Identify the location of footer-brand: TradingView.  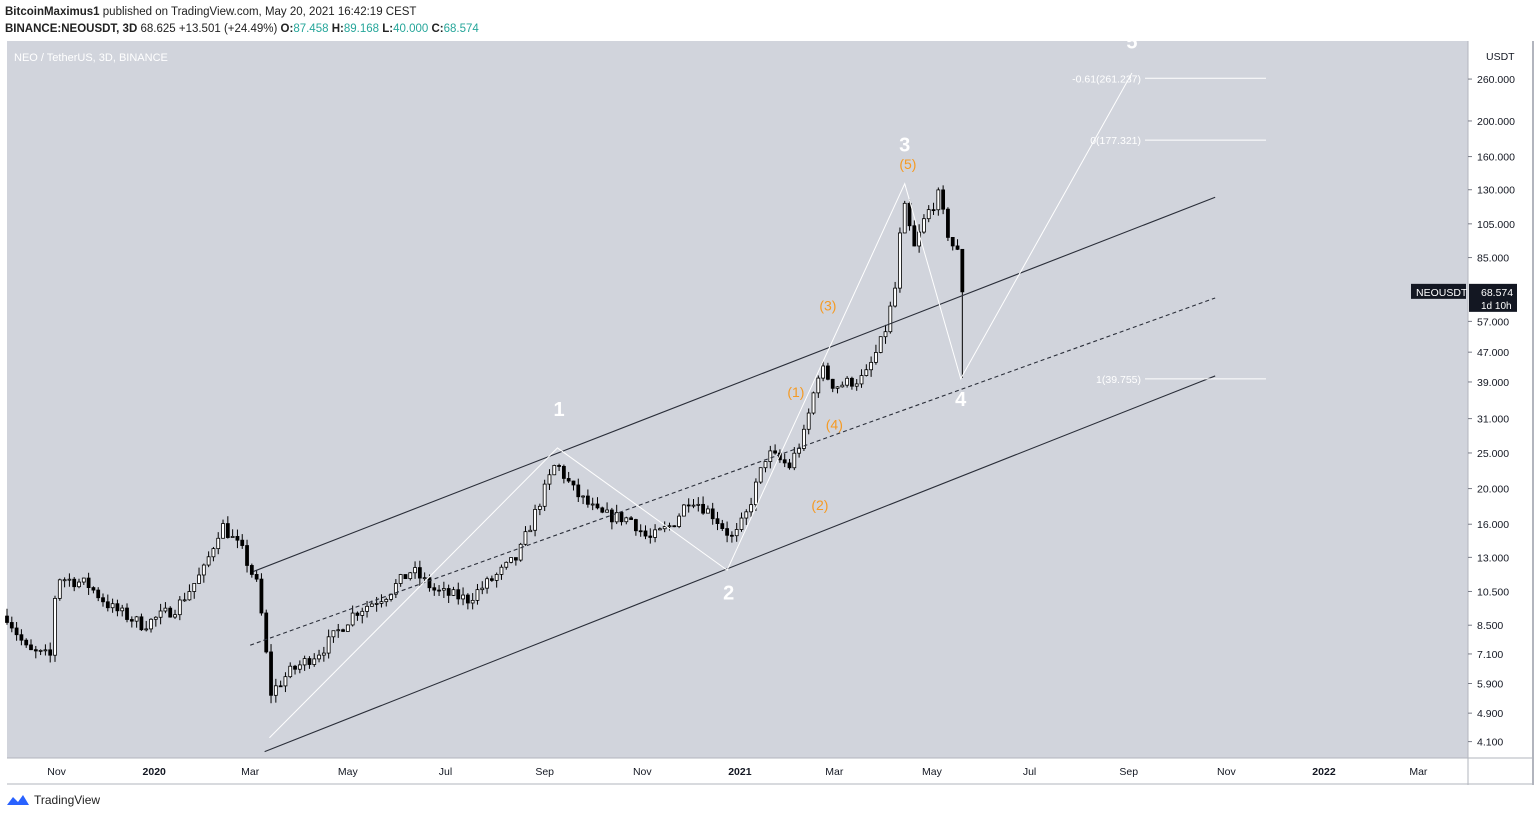
(53, 800).